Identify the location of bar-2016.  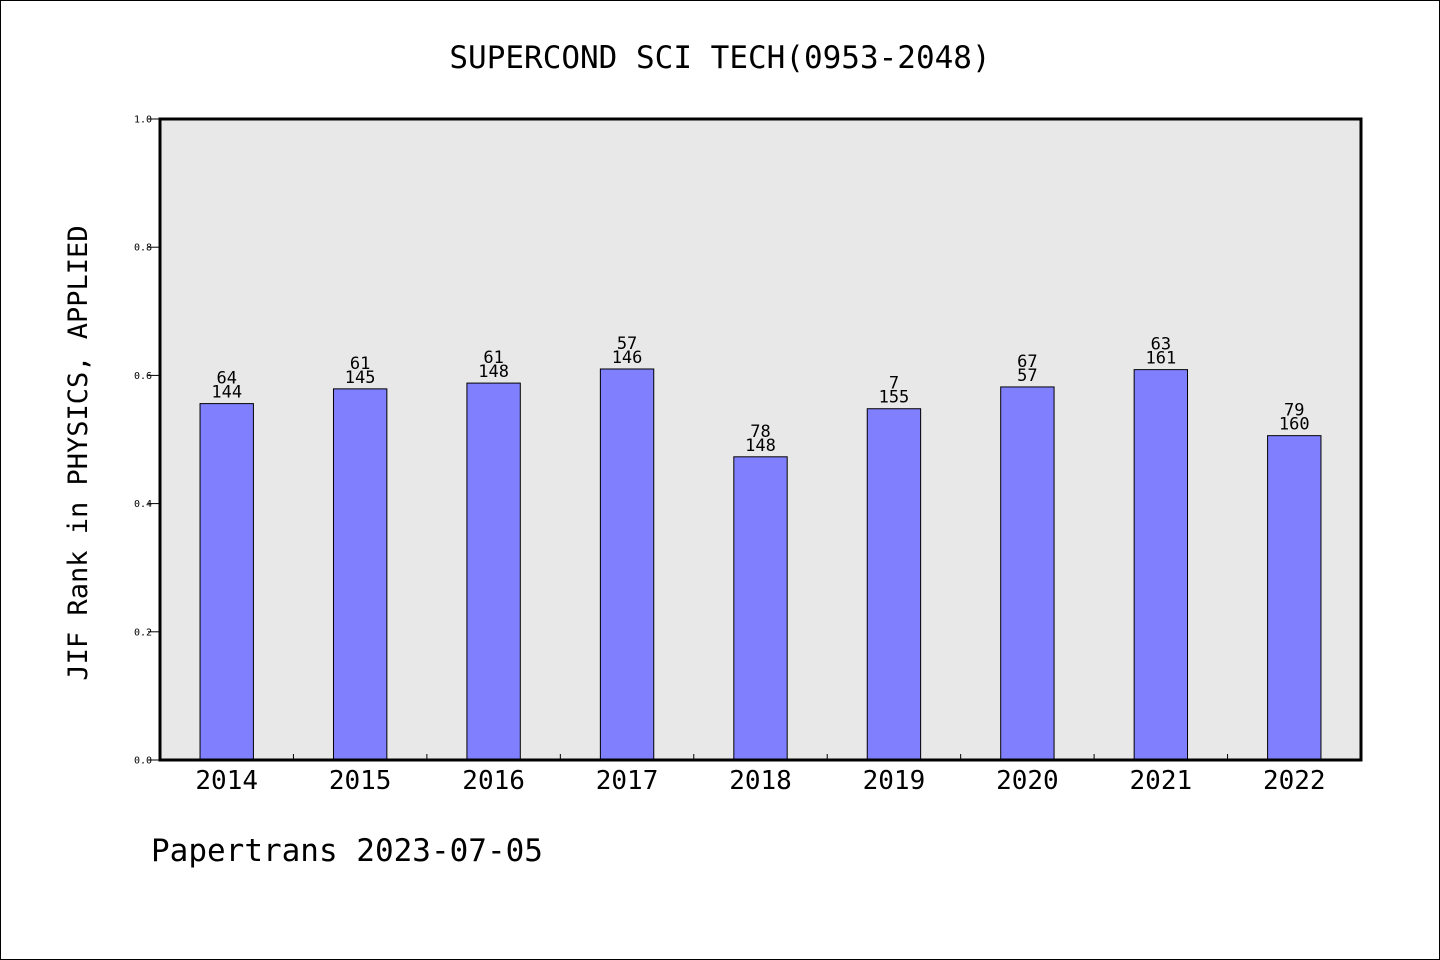
(493, 571).